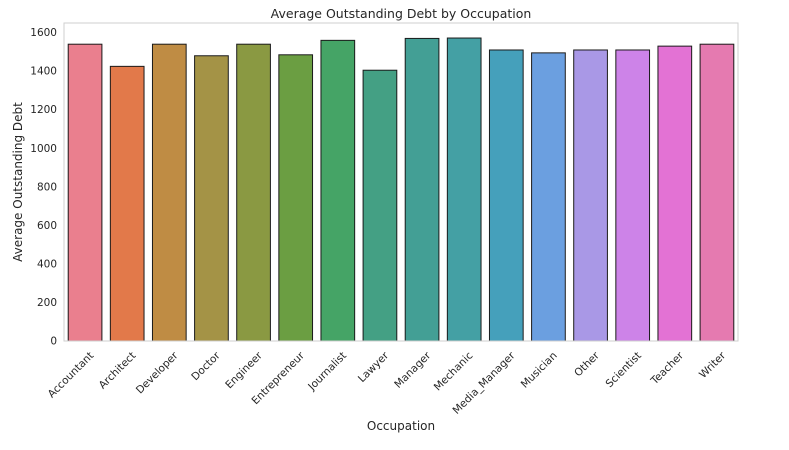 The width and height of the screenshot is (789, 450). I want to click on bar-doctor, so click(211, 198).